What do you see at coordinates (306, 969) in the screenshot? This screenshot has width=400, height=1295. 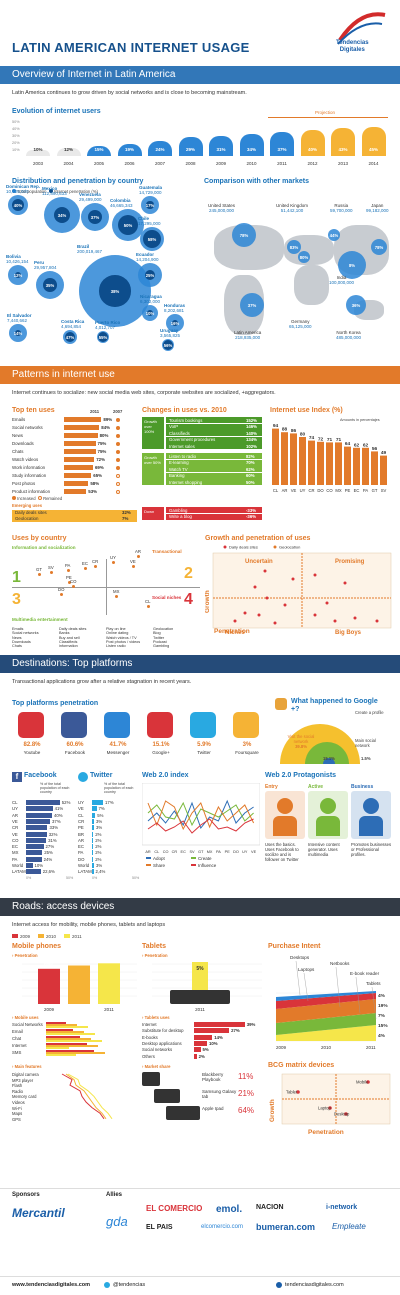 I see `purch-label: Laptops` at bounding box center [306, 969].